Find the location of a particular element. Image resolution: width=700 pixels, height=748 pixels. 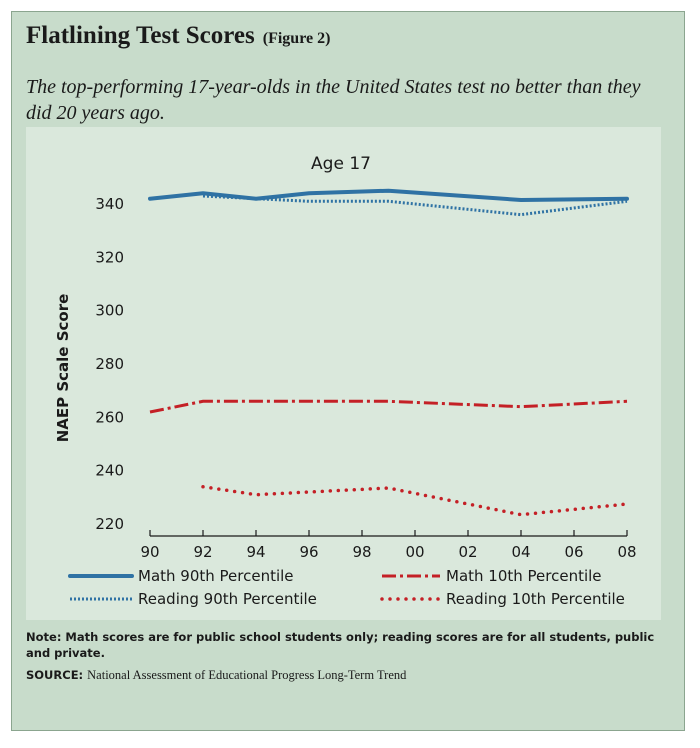

legend-label: Reading 90th Percentile is located at coordinates (227, 599).